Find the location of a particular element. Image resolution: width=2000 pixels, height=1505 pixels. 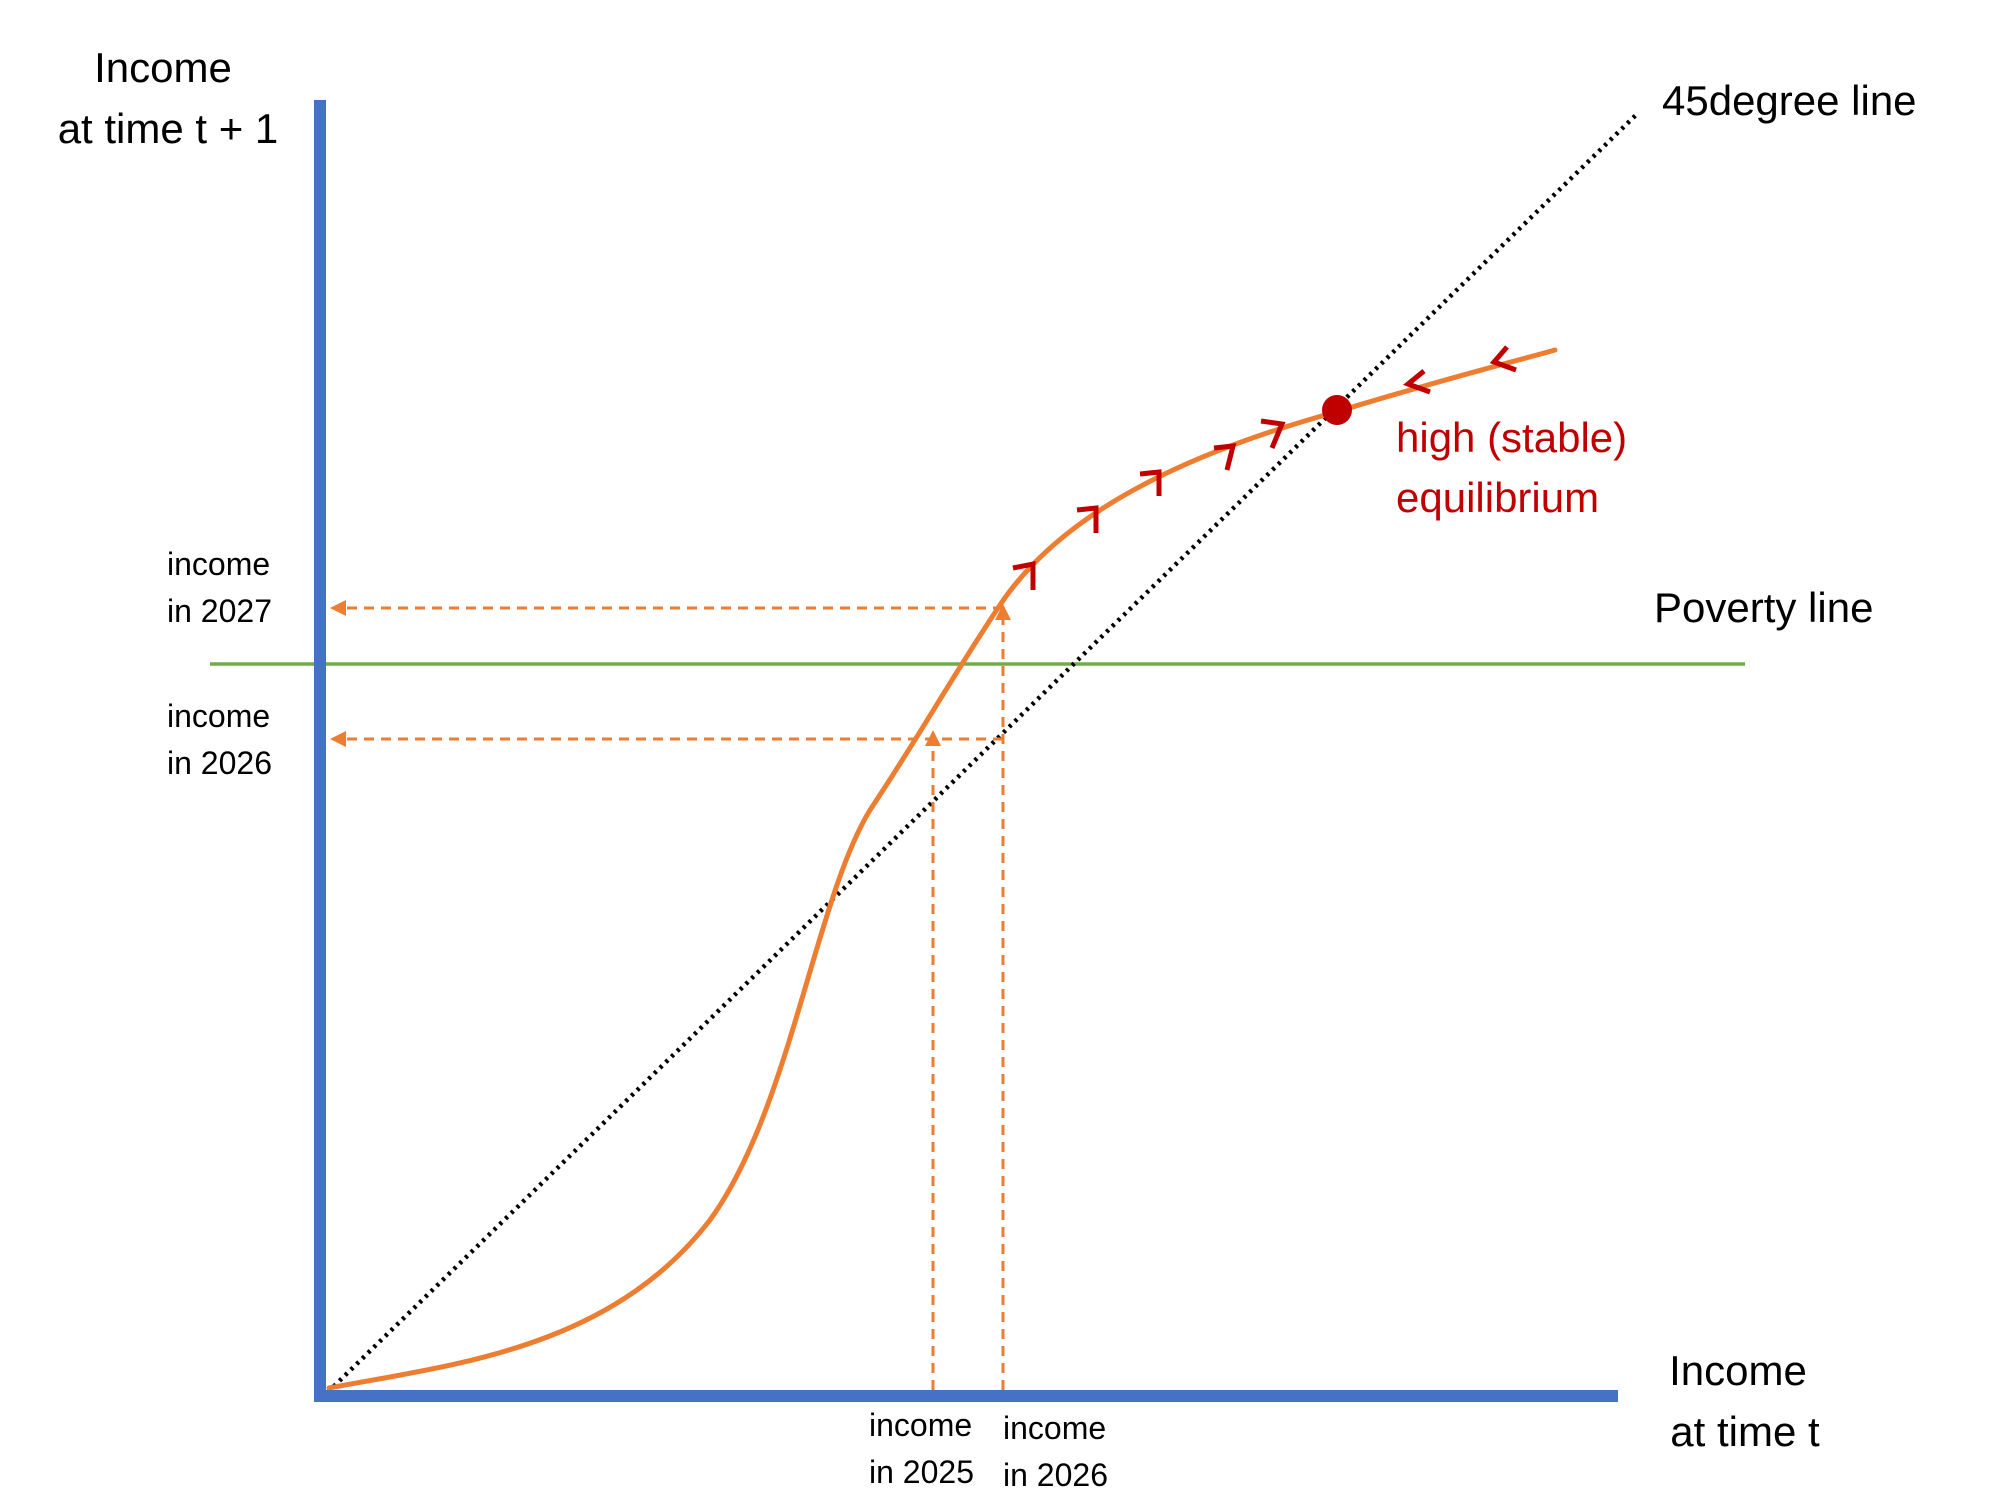

arrowhead-left-2027 is located at coordinates (338, 608).